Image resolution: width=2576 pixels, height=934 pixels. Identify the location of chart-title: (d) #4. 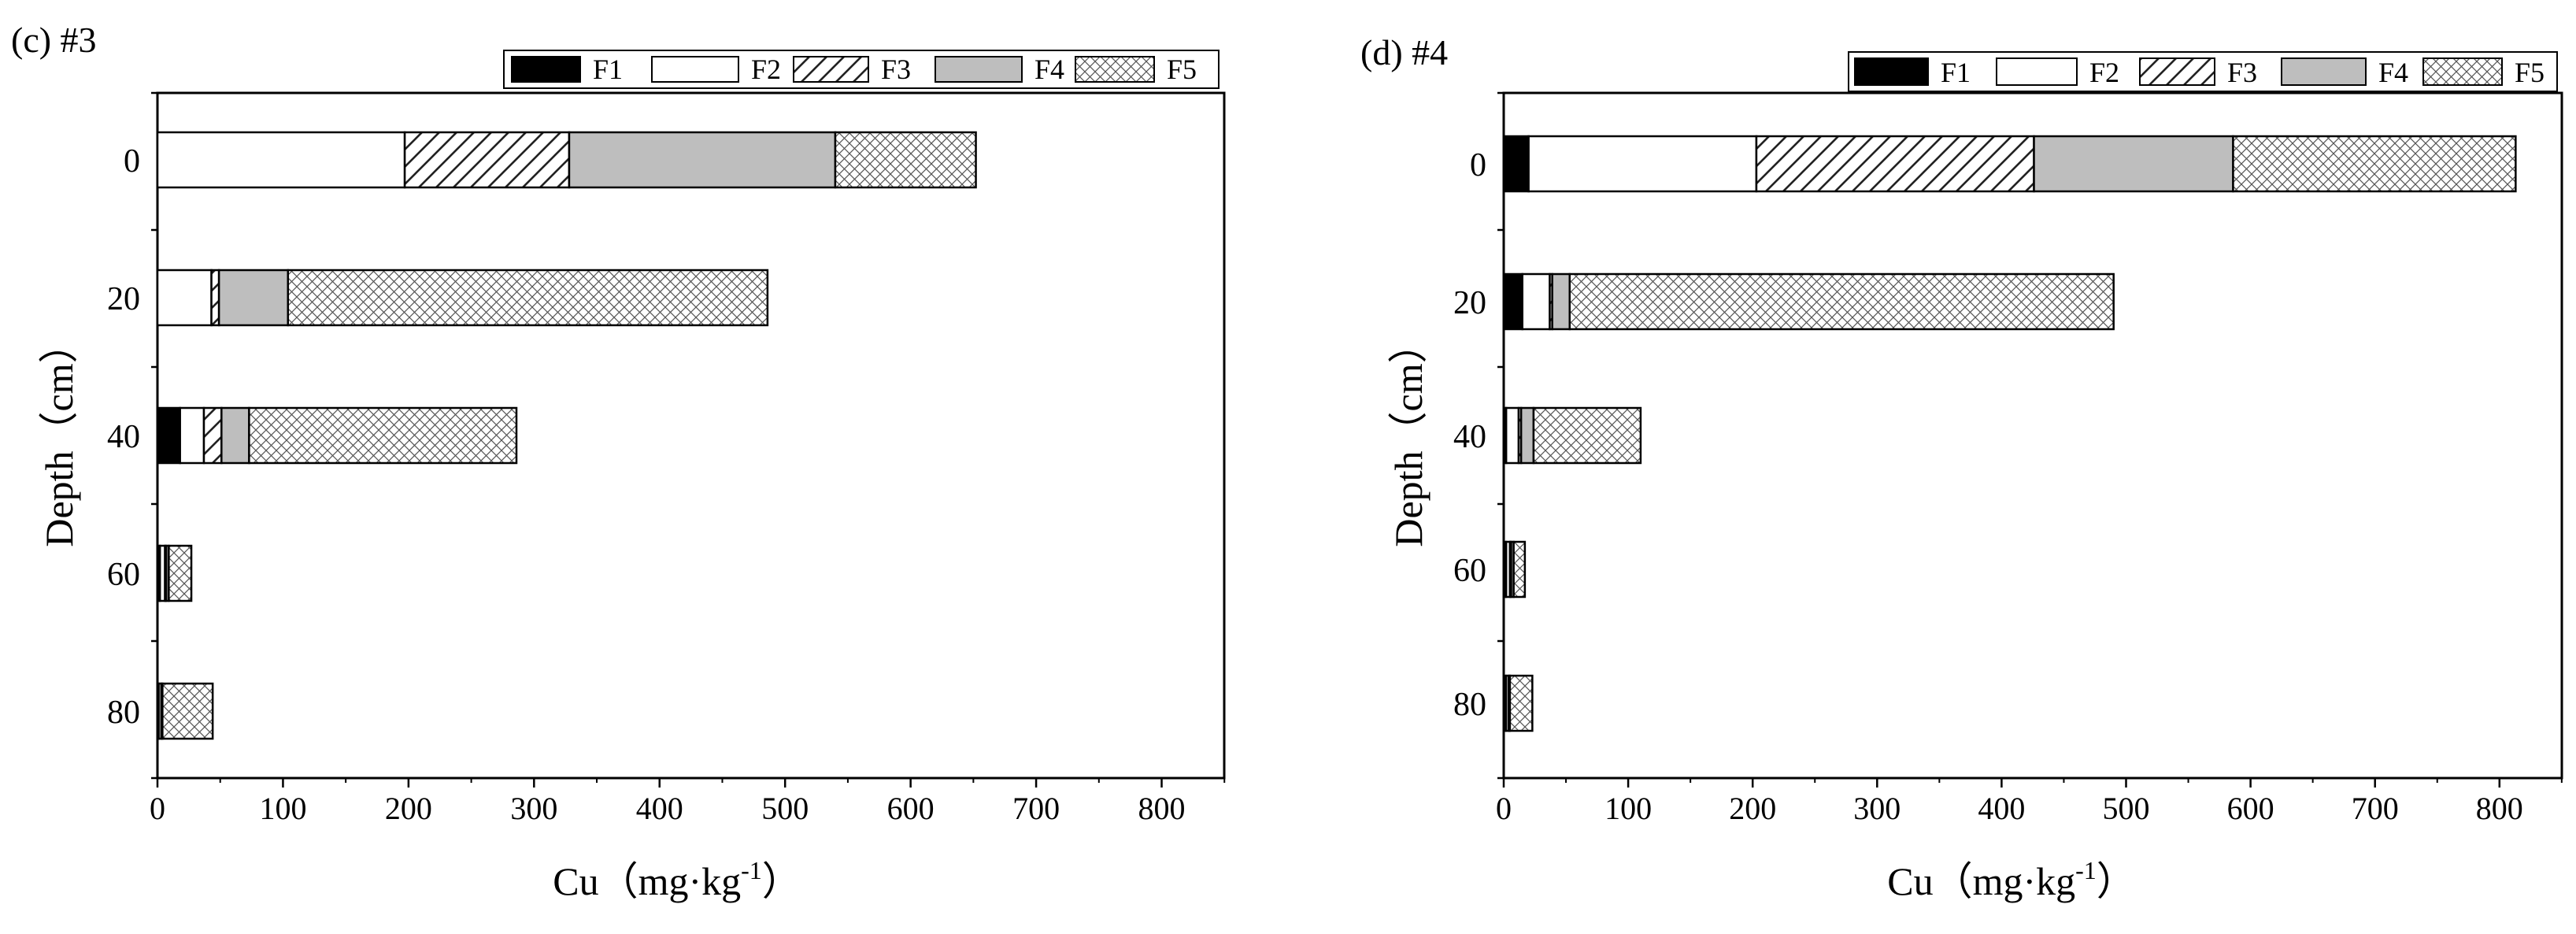
(1404, 52).